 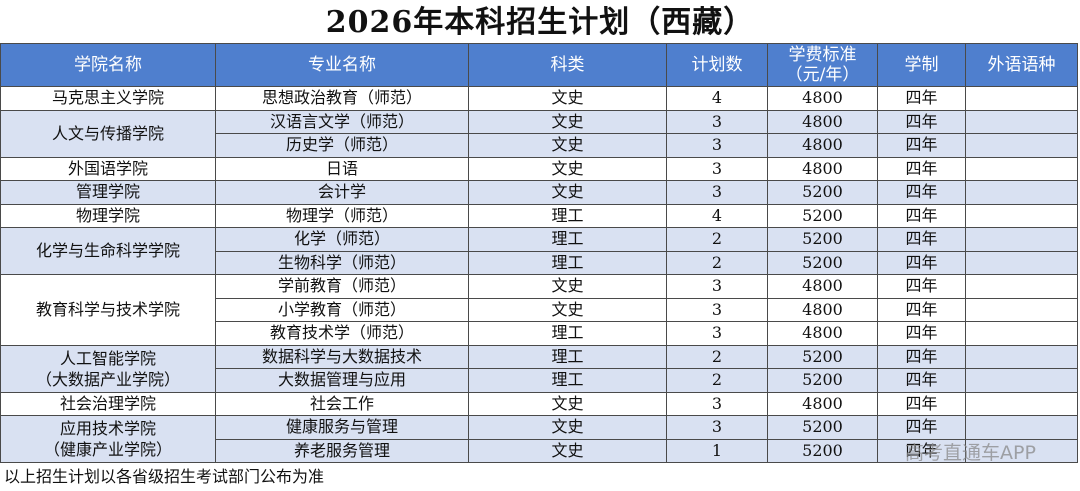 What do you see at coordinates (107, 449) in the screenshot?
I see `college-name-line2: （健康产业学院）` at bounding box center [107, 449].